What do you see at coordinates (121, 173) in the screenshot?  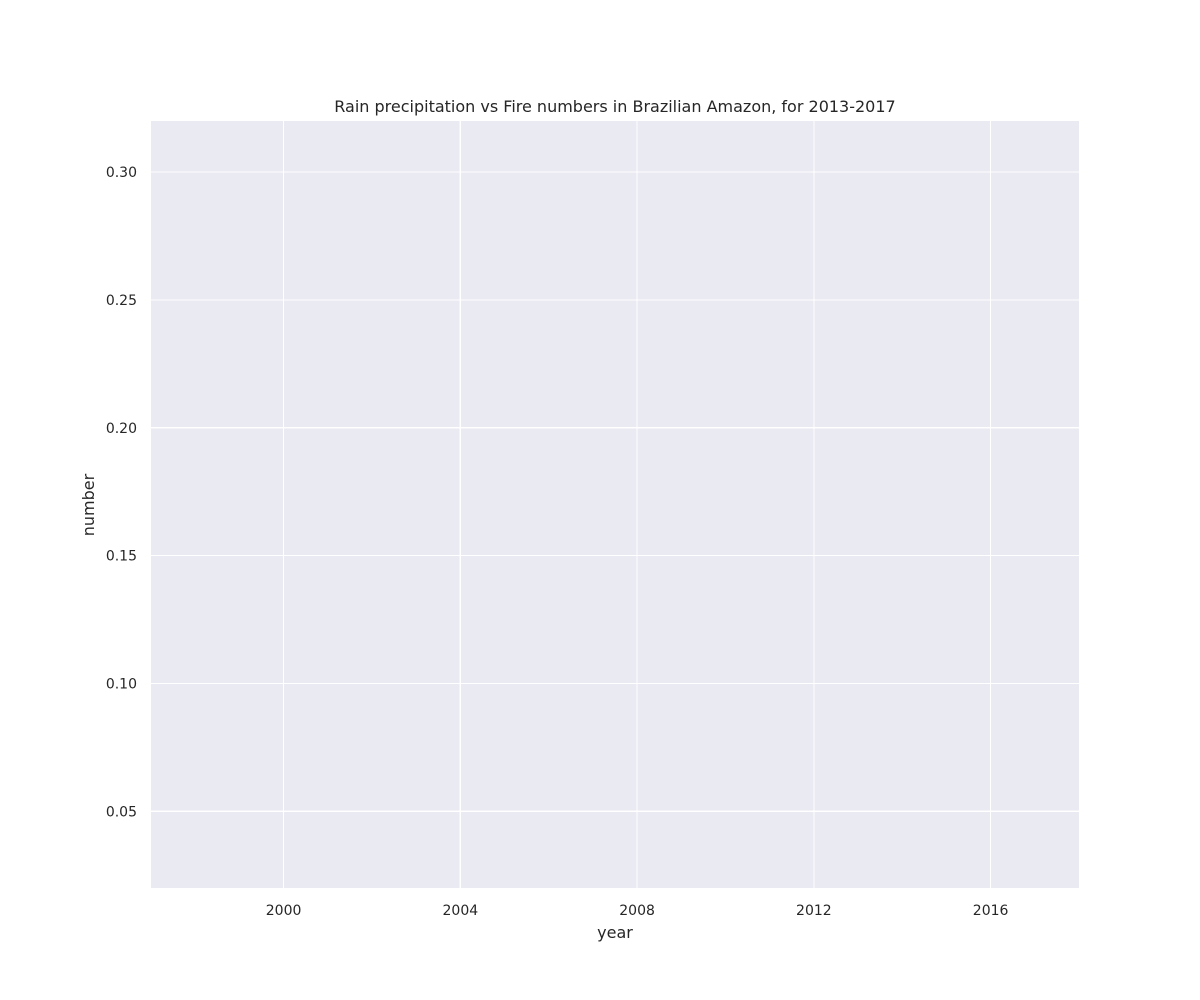 I see `y-tick-label: 0.30` at bounding box center [121, 173].